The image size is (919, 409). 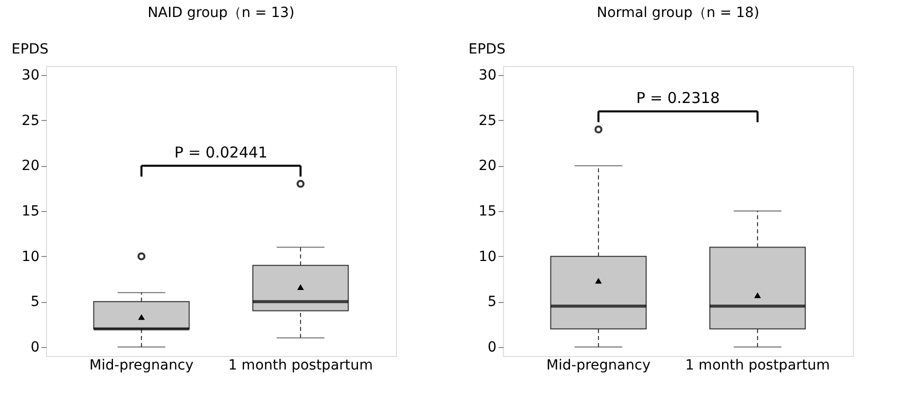 What do you see at coordinates (221, 13) in the screenshot?
I see `chart-title: NAID group（n = 13)` at bounding box center [221, 13].